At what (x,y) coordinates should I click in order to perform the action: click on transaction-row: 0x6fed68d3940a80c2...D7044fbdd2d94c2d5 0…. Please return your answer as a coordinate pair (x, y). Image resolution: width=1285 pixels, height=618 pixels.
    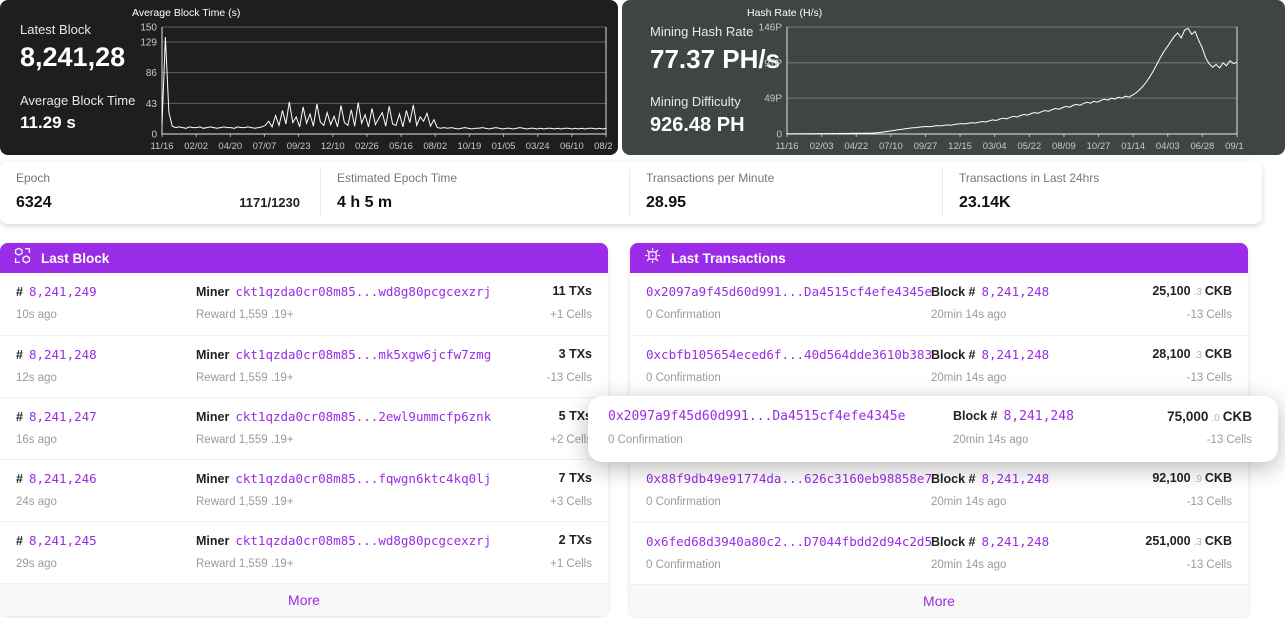
    Looking at the image, I should click on (939, 553).